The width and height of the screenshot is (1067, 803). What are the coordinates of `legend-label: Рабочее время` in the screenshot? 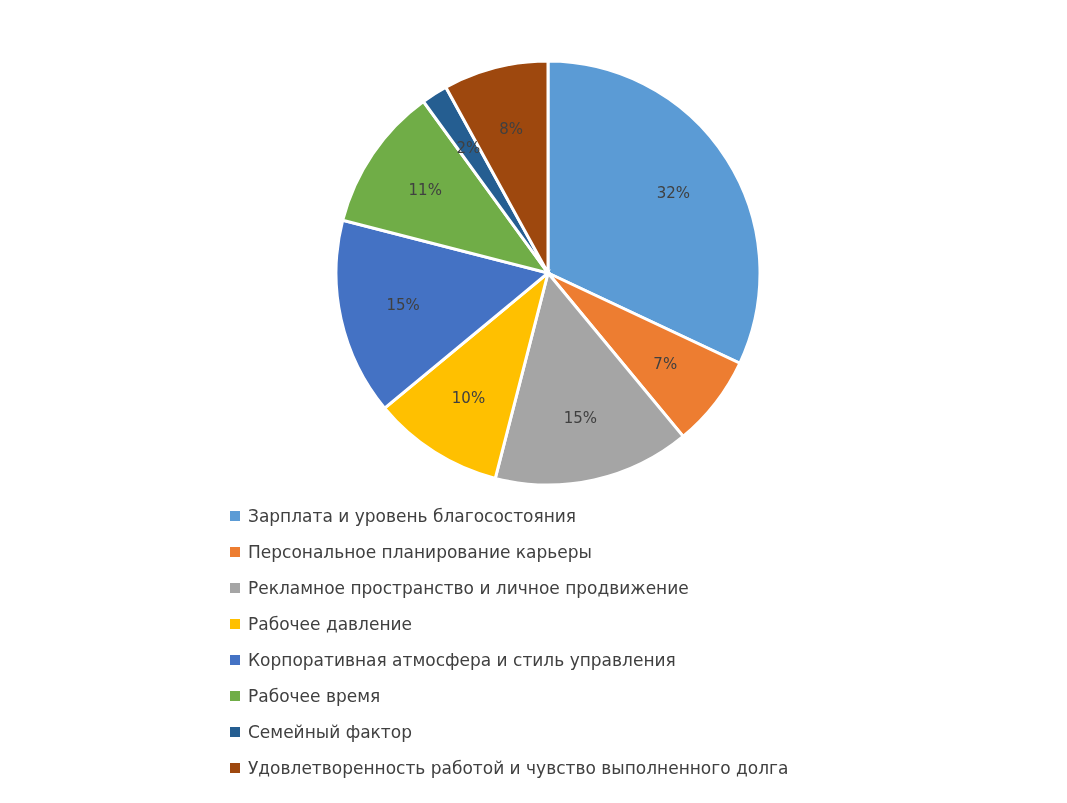 It's located at (314, 696).